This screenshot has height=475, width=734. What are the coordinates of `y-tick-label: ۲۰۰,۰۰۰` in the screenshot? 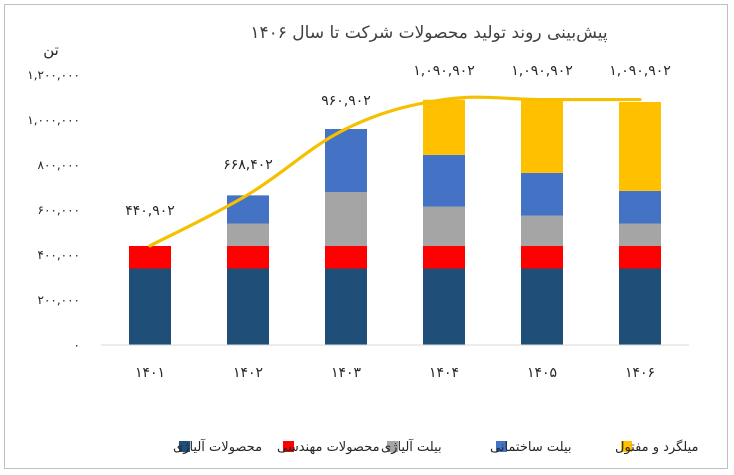 It's located at (59, 300).